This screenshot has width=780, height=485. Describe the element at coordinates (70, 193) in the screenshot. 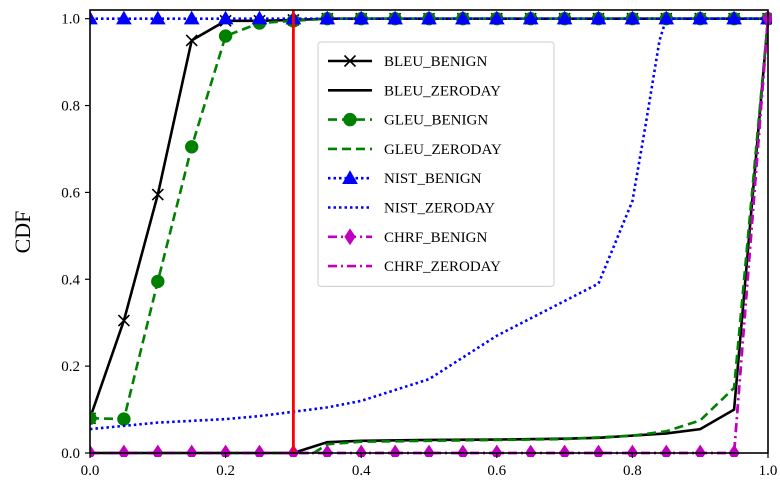

I see `y-tick-label: 0.6` at that location.